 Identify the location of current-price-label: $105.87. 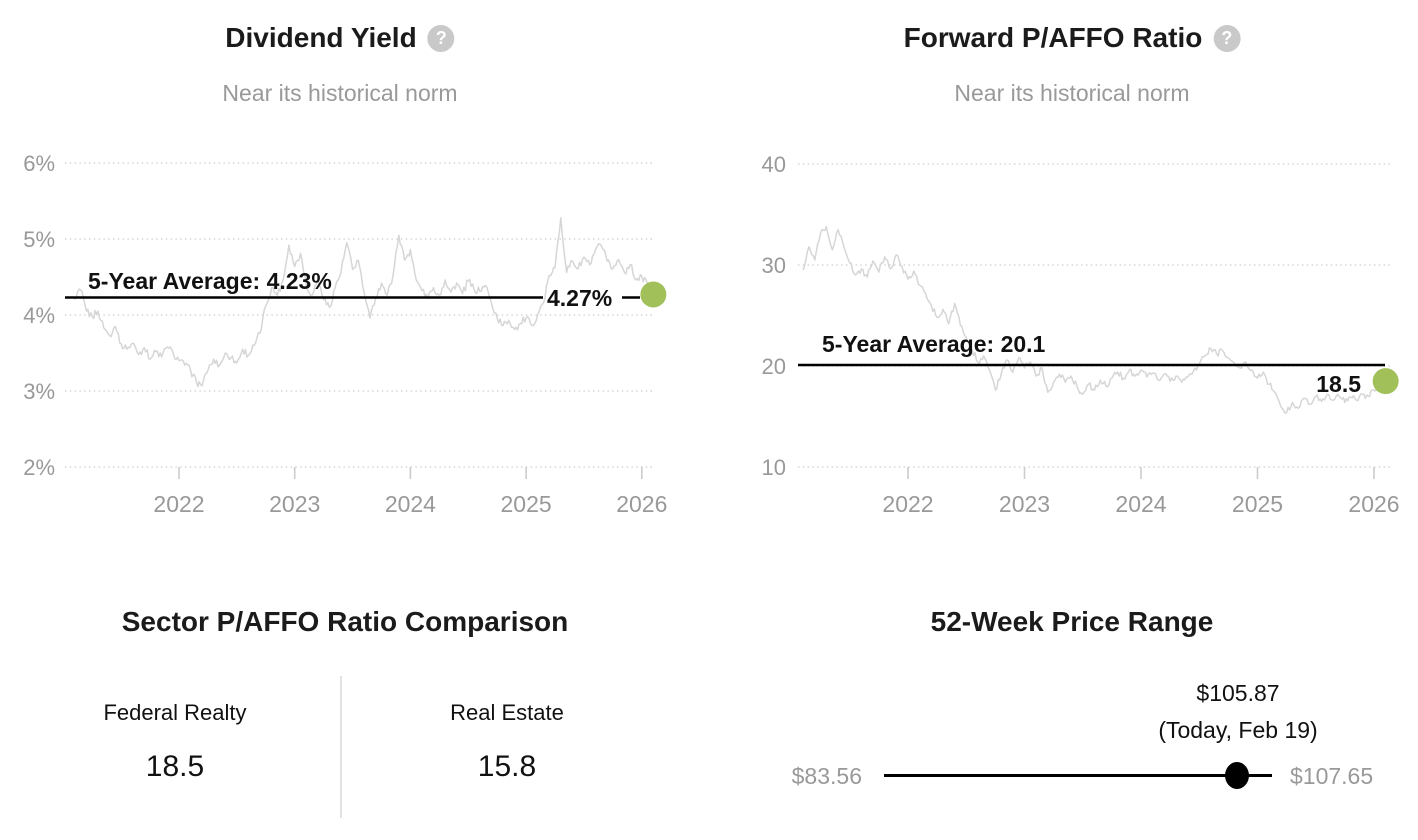
(1238, 693).